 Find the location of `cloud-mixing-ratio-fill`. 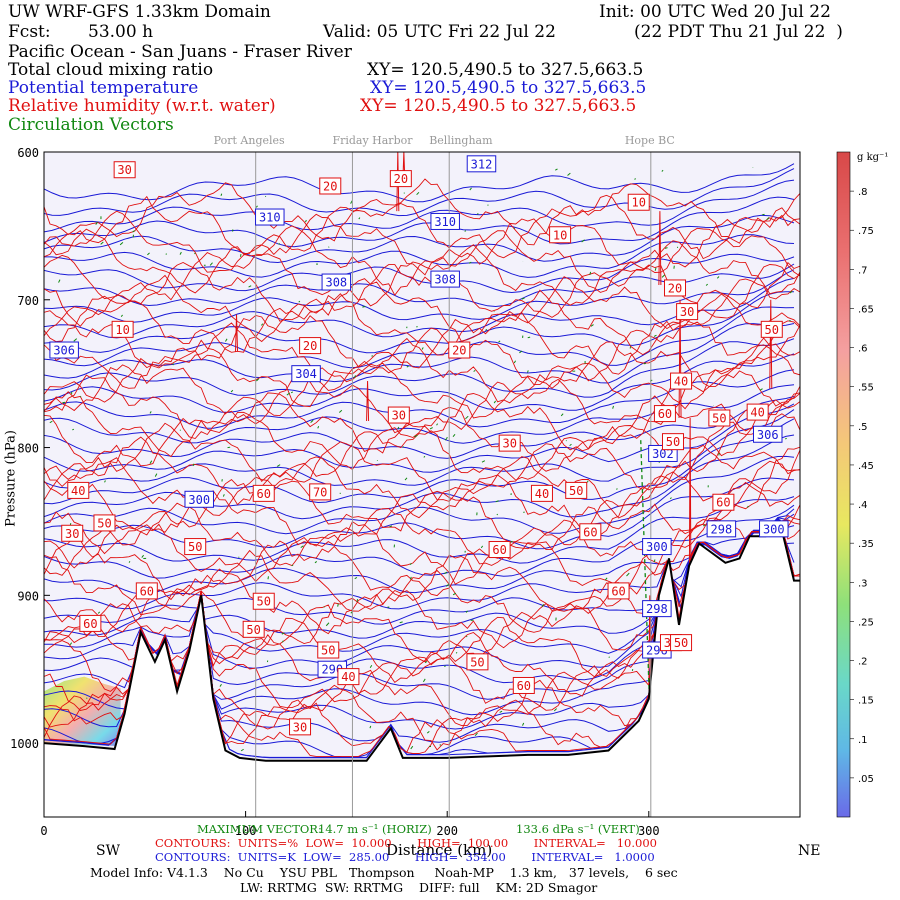

cloud-mixing-ratio-fill is located at coordinates (82, 711).